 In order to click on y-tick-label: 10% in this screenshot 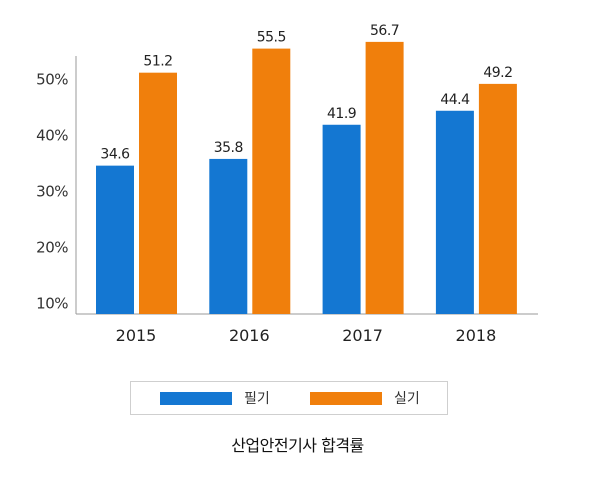, I will do `click(52, 303)`.